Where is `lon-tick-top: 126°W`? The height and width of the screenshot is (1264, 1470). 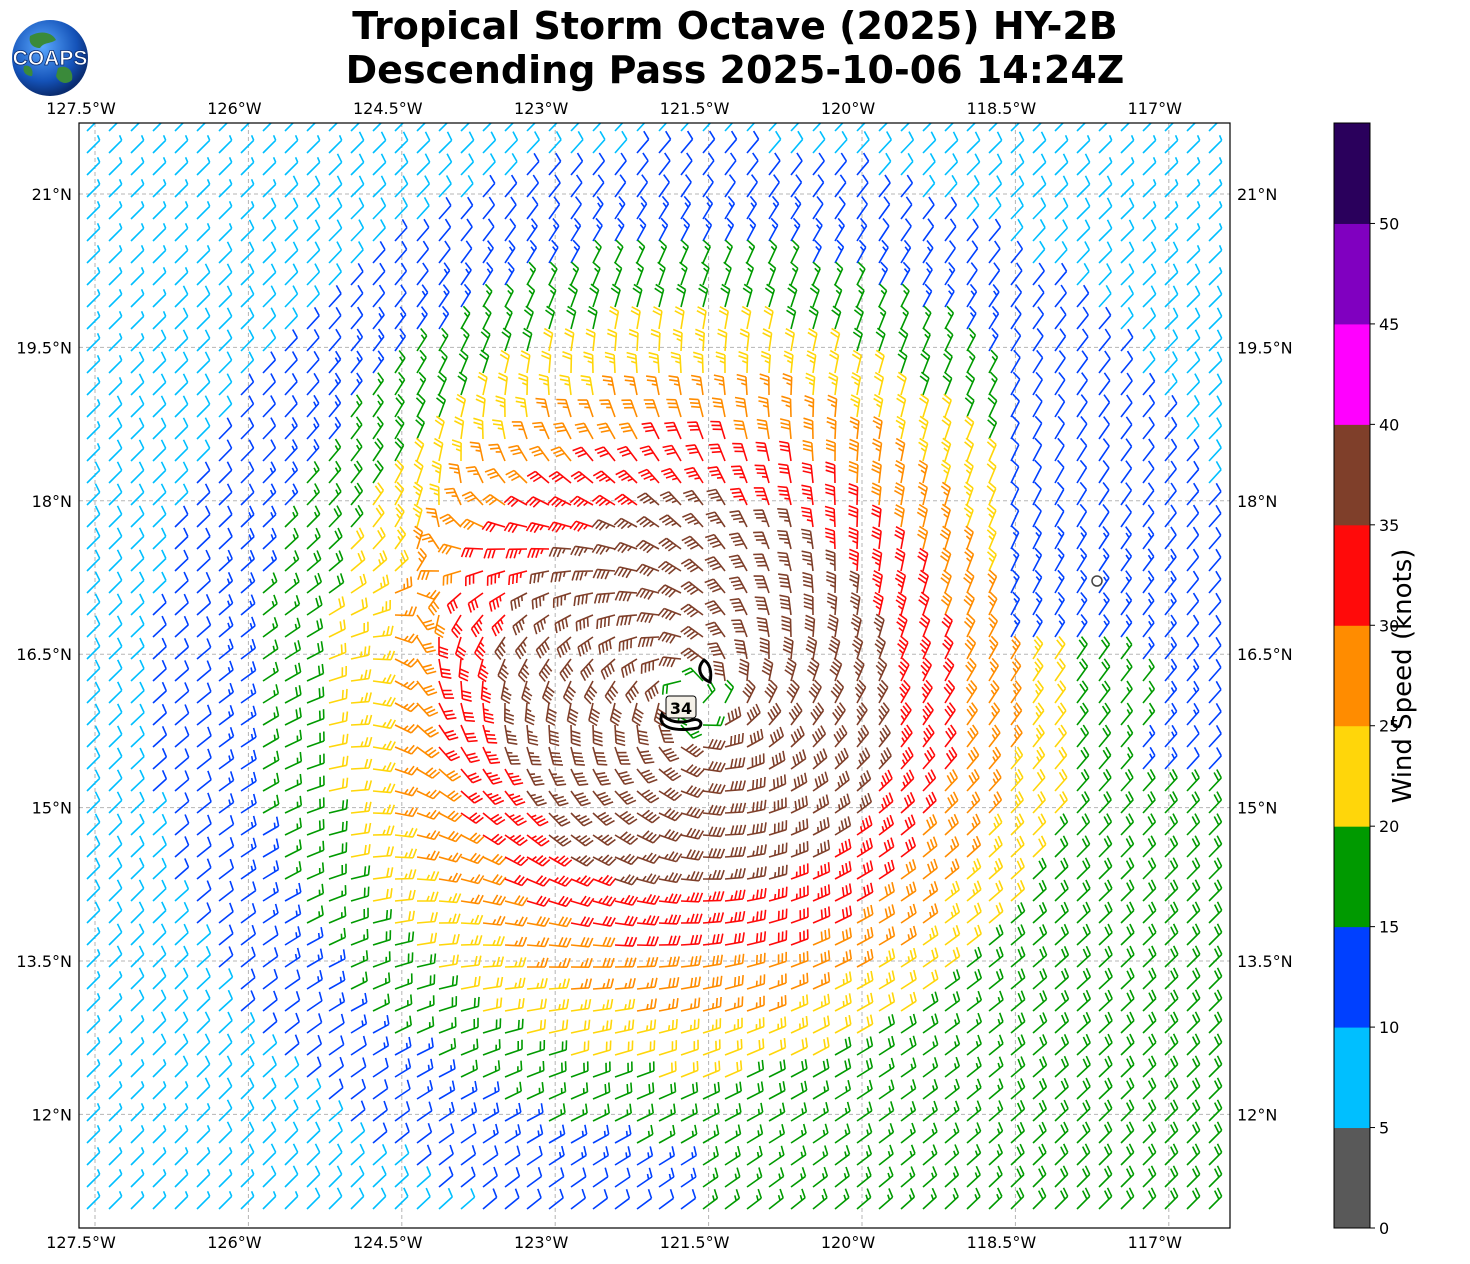 lon-tick-top: 126°W is located at coordinates (234, 108).